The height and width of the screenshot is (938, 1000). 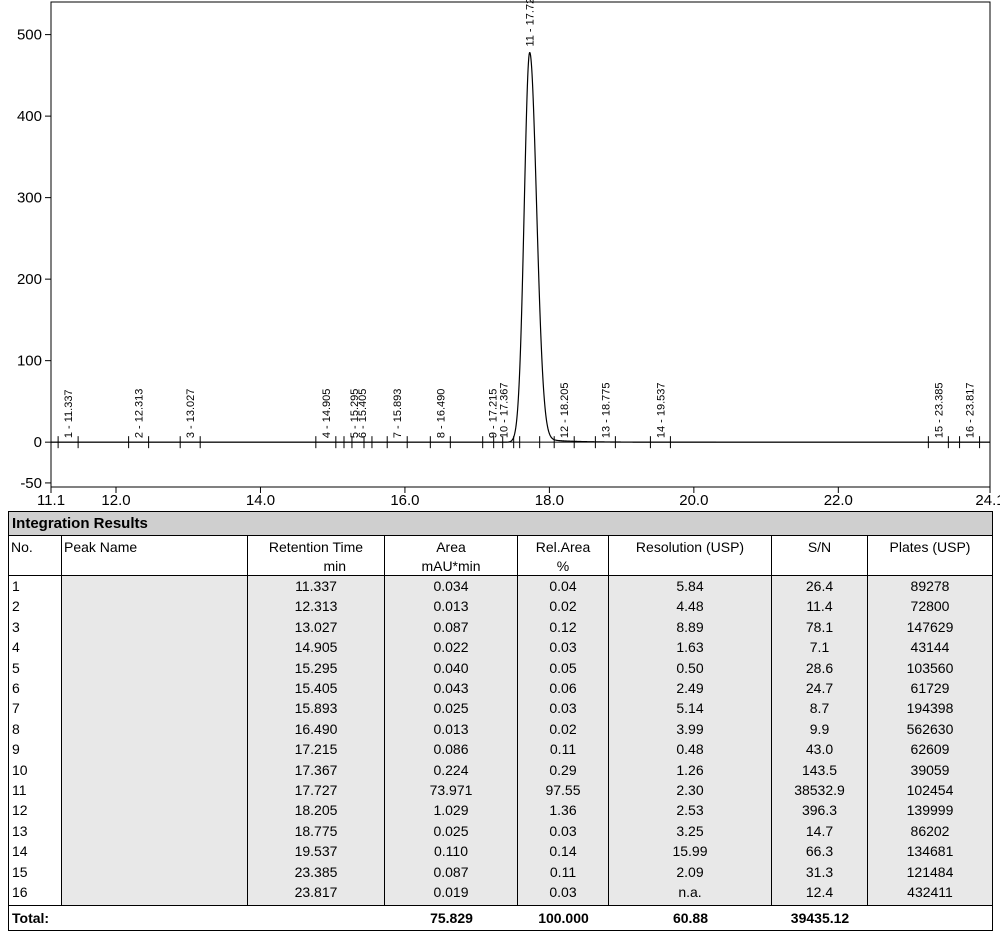 I want to click on cell-plates: 121484, so click(x=930, y=871).